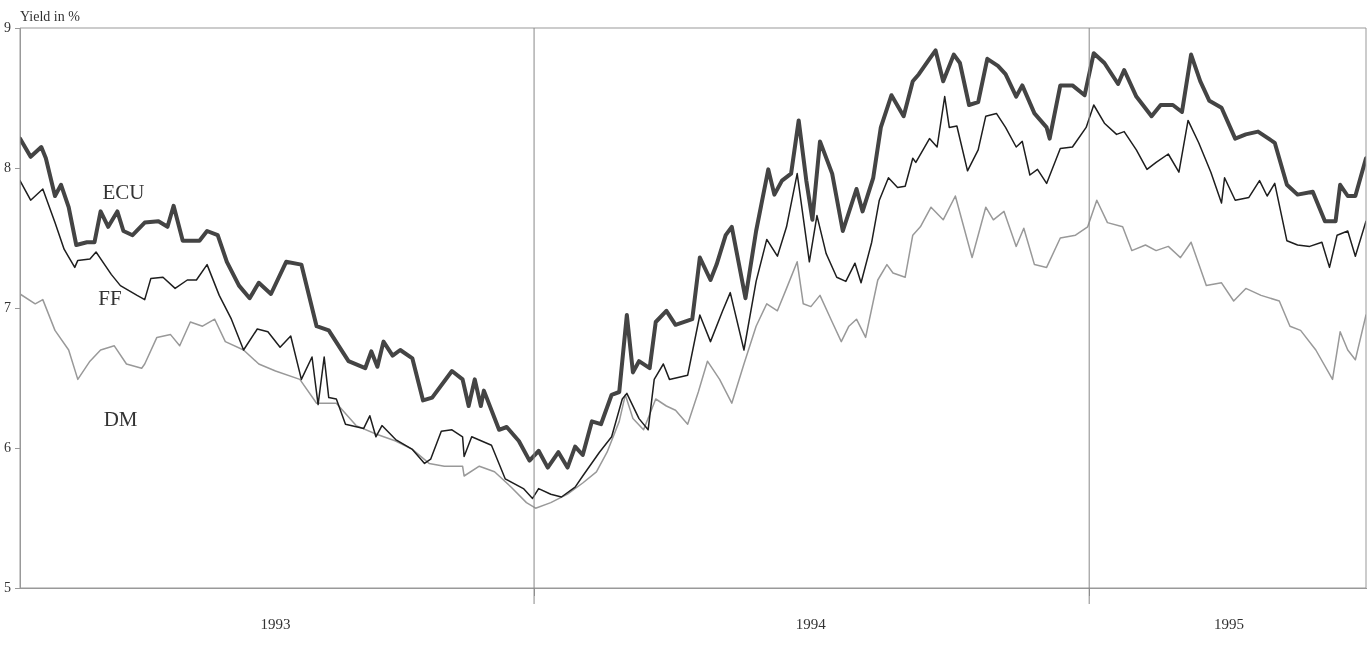 The image size is (1370, 662). Describe the element at coordinates (7, 587) in the screenshot. I see `y-tick-label: 5` at that location.